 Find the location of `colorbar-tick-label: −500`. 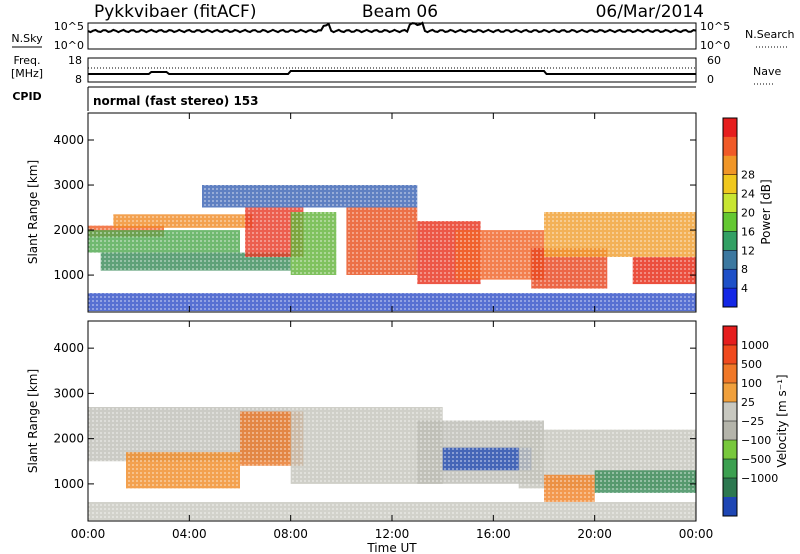

colorbar-tick-label: −500 is located at coordinates (756, 459).